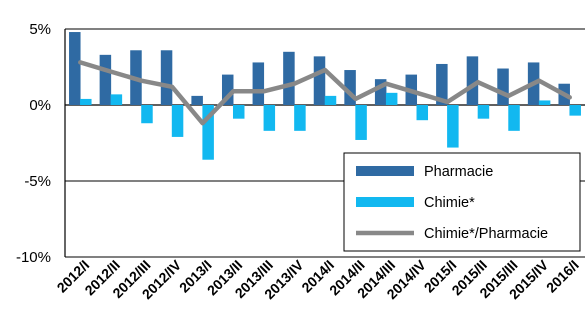  Describe the element at coordinates (40, 105) in the screenshot. I see `y-tick-label: 0%` at that location.